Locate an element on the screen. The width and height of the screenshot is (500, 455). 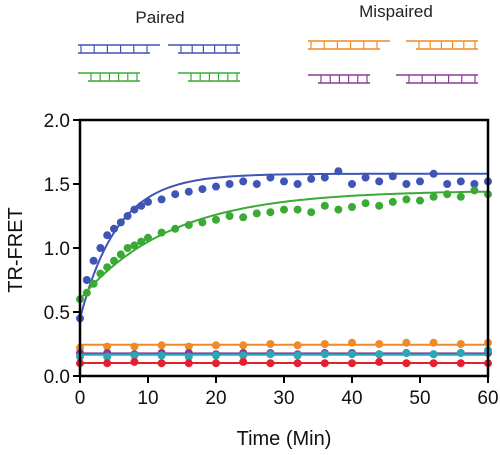
x-tick-label: 10 is located at coordinates (147, 398).